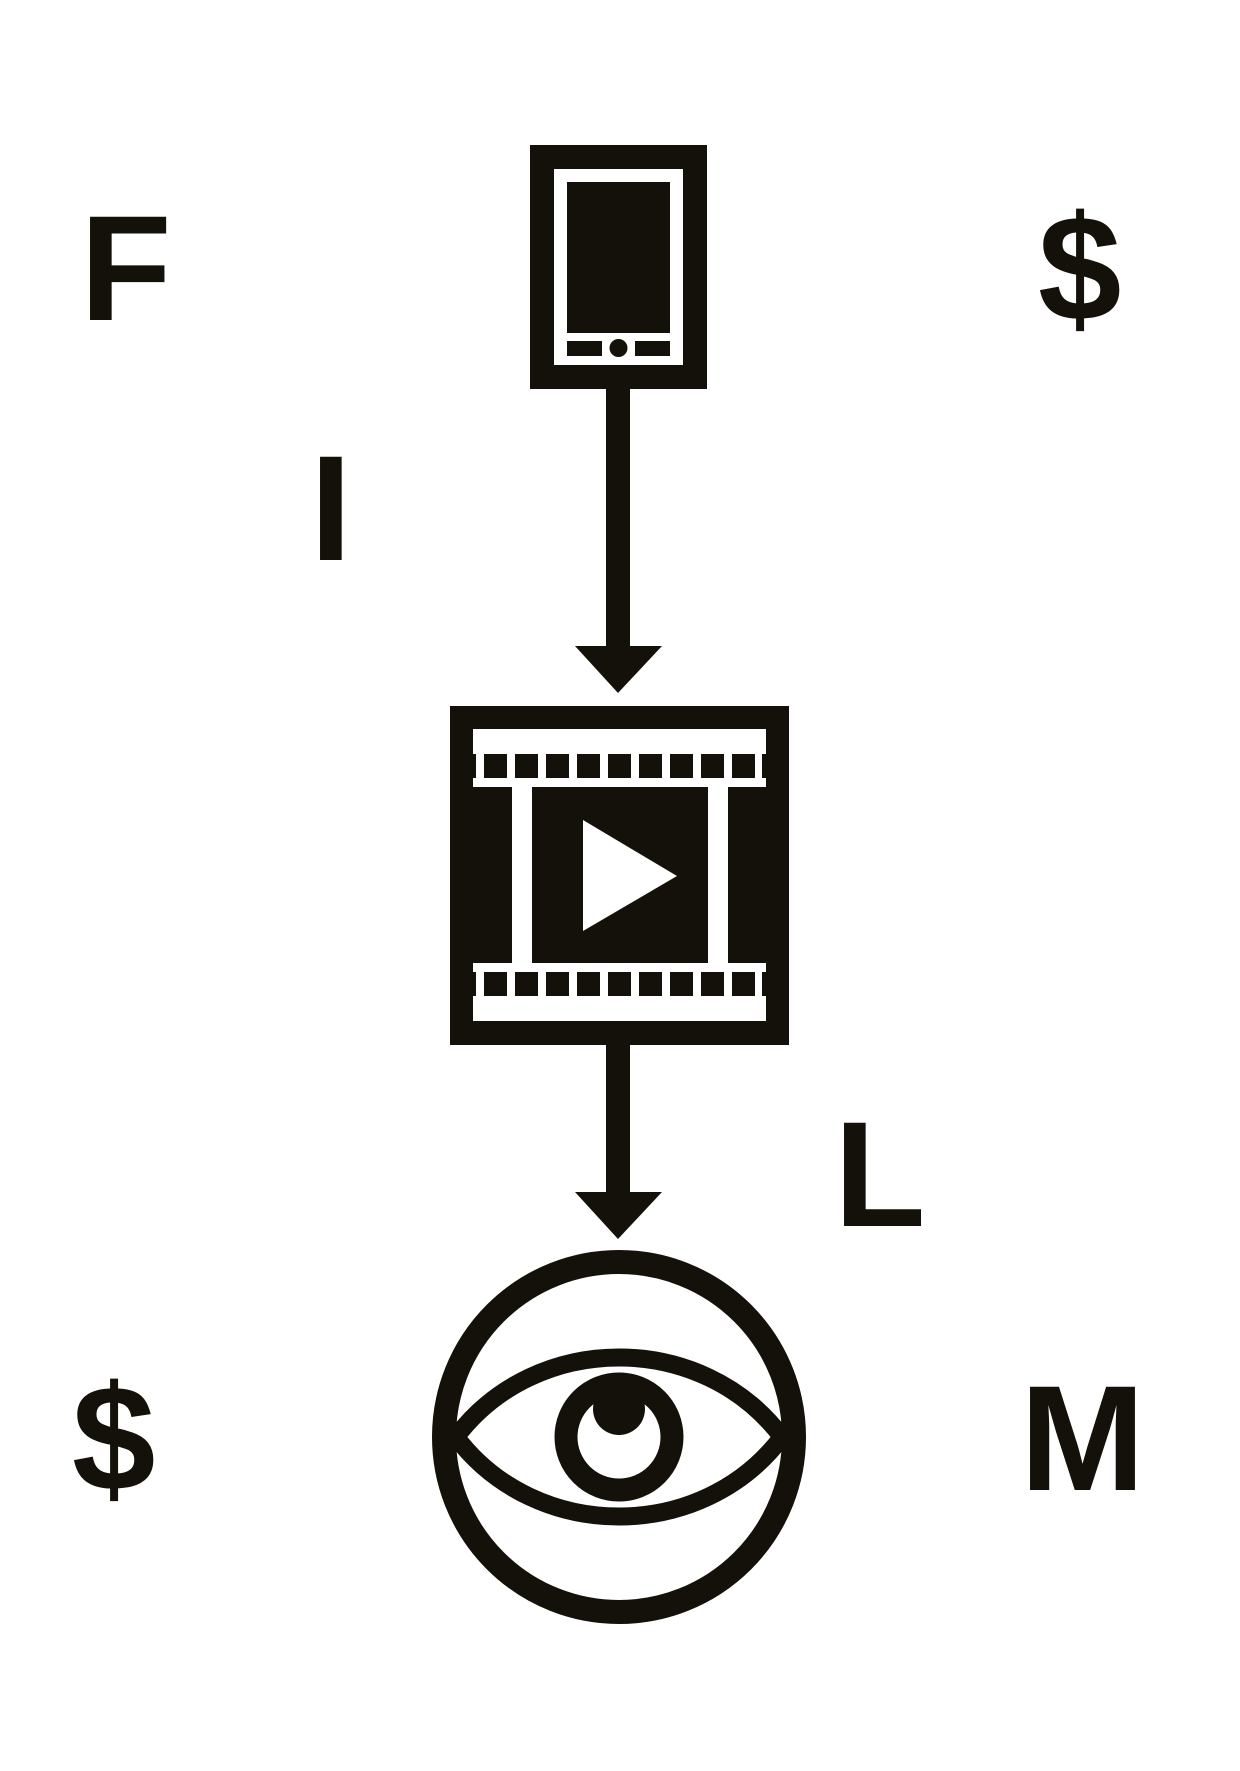 The width and height of the screenshot is (1240, 1771). What do you see at coordinates (331, 508) in the screenshot?
I see `letter-i: I` at bounding box center [331, 508].